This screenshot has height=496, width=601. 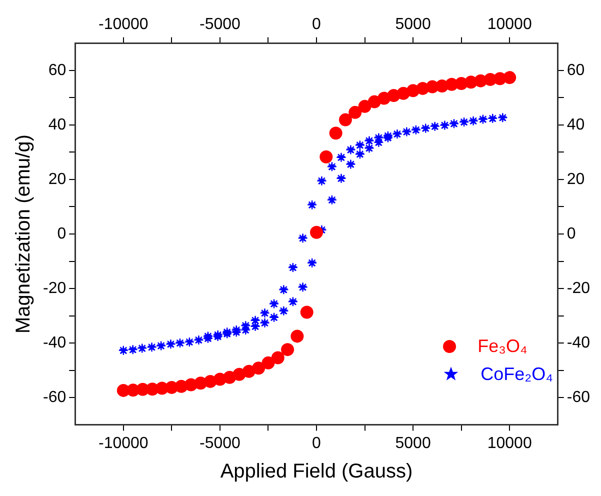 What do you see at coordinates (54, 397) in the screenshot?
I see `y-tick-label: -60` at bounding box center [54, 397].